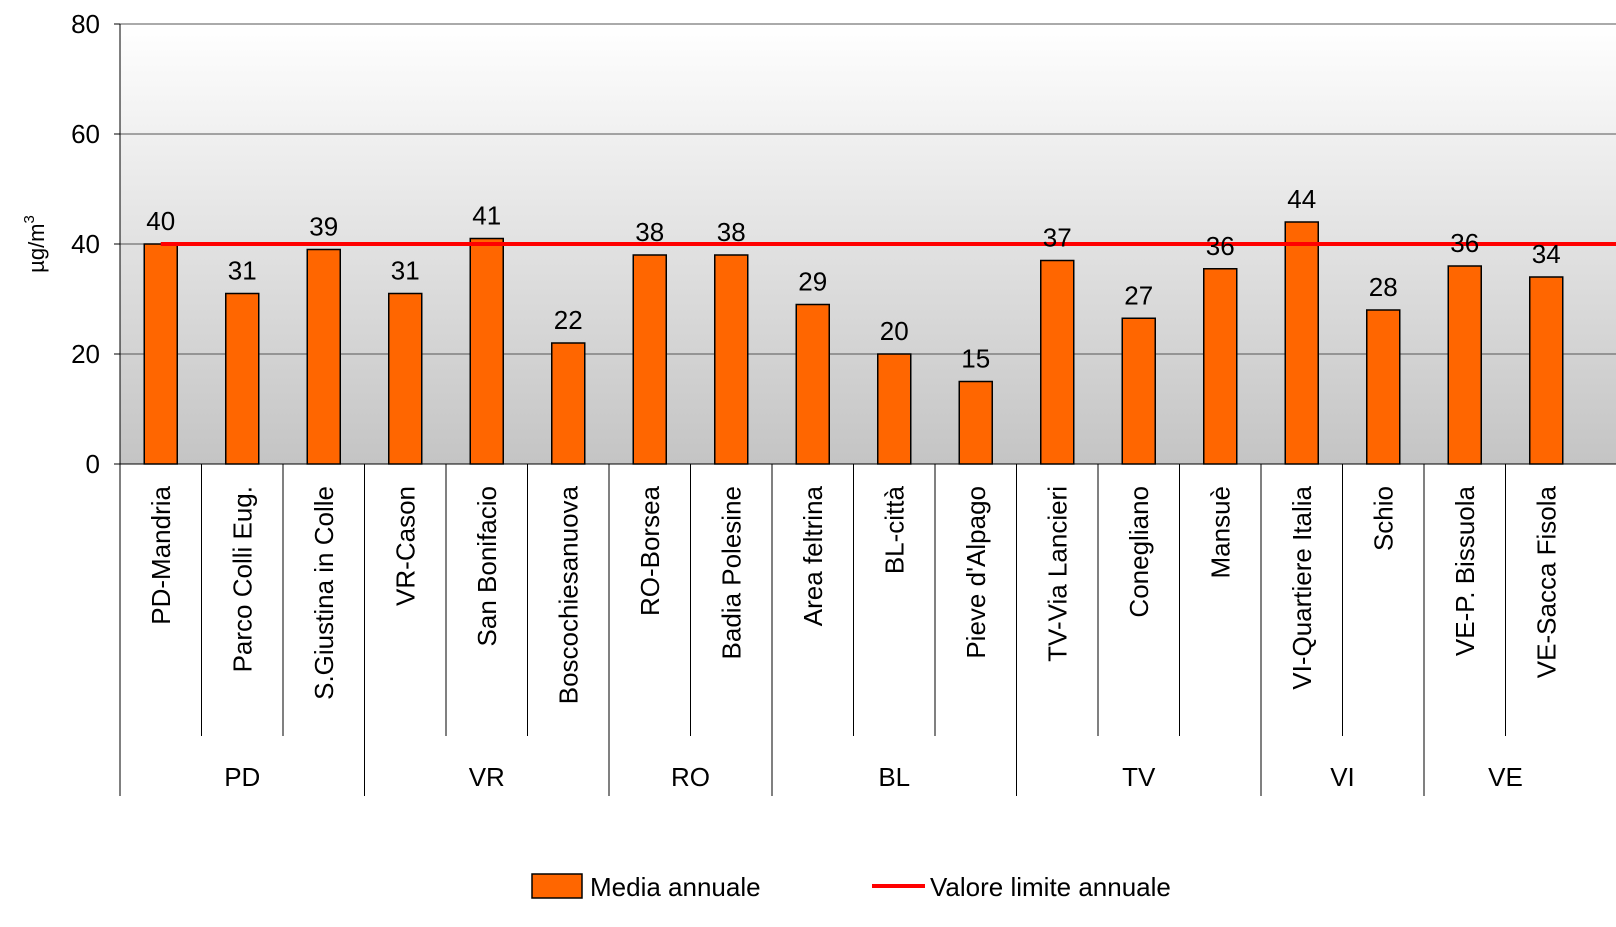  What do you see at coordinates (1301, 199) in the screenshot?
I see `data-label: 44` at bounding box center [1301, 199].